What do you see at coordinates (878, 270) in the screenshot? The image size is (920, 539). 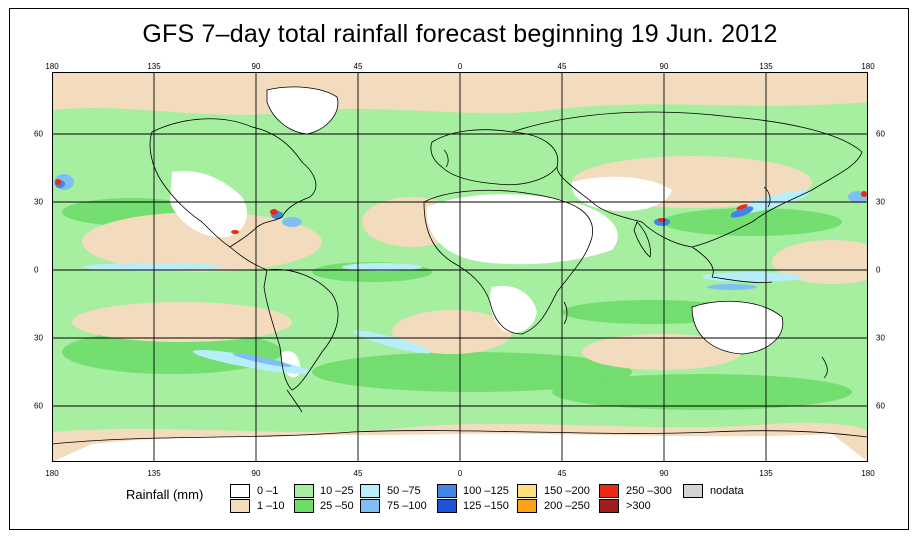 I see `lat-label-right: 0` at bounding box center [878, 270].